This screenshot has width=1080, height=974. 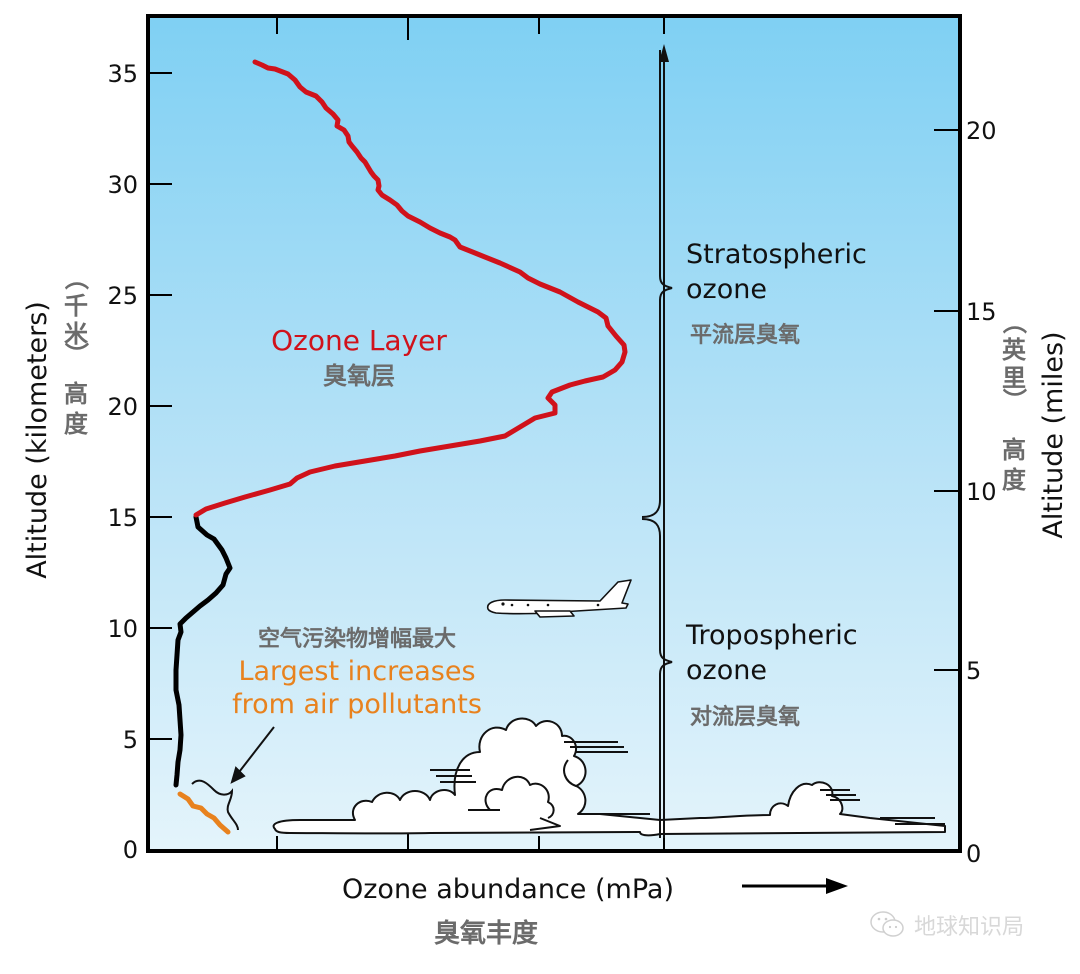 I want to click on tick-5: 5, so click(x=130, y=740).